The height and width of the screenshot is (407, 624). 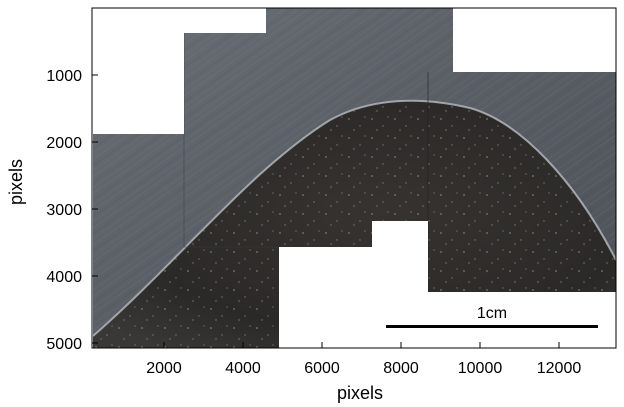 What do you see at coordinates (64, 277) in the screenshot?
I see `y-tick-label: 4000` at bounding box center [64, 277].